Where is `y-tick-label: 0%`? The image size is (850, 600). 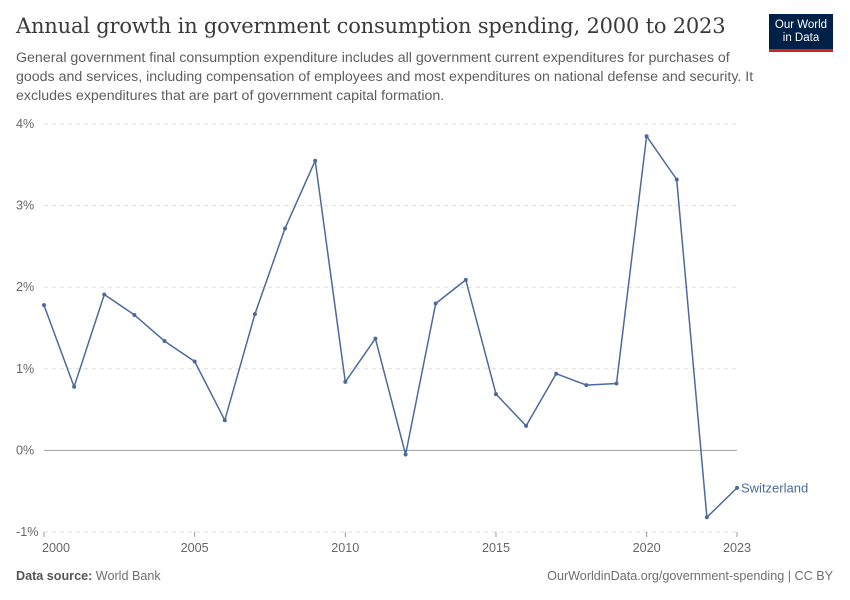 y-tick-label: 0% is located at coordinates (25, 450).